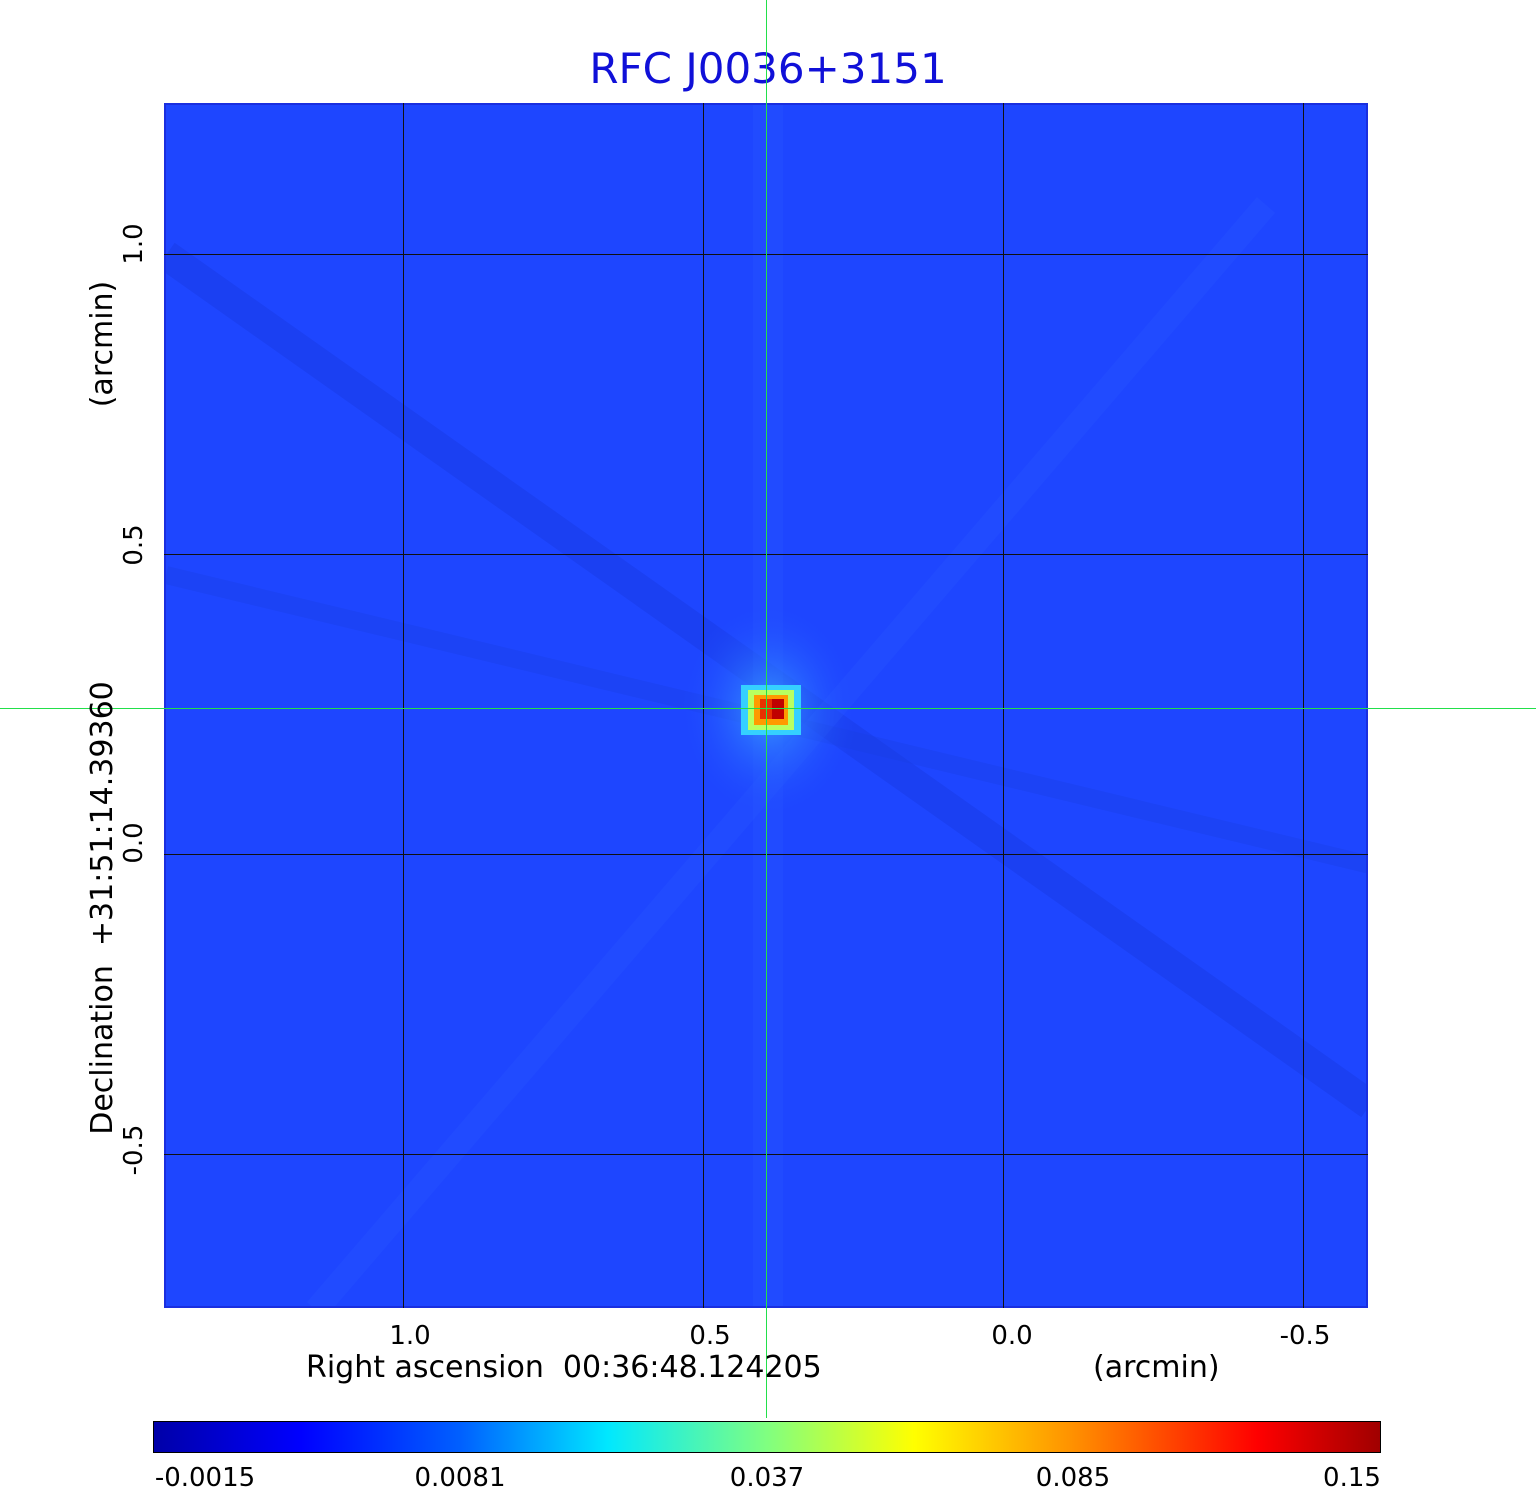 This screenshot has height=1511, width=1536. Describe the element at coordinates (1073, 1478) in the screenshot. I see `colorbar-tick-label: 0.085` at that location.